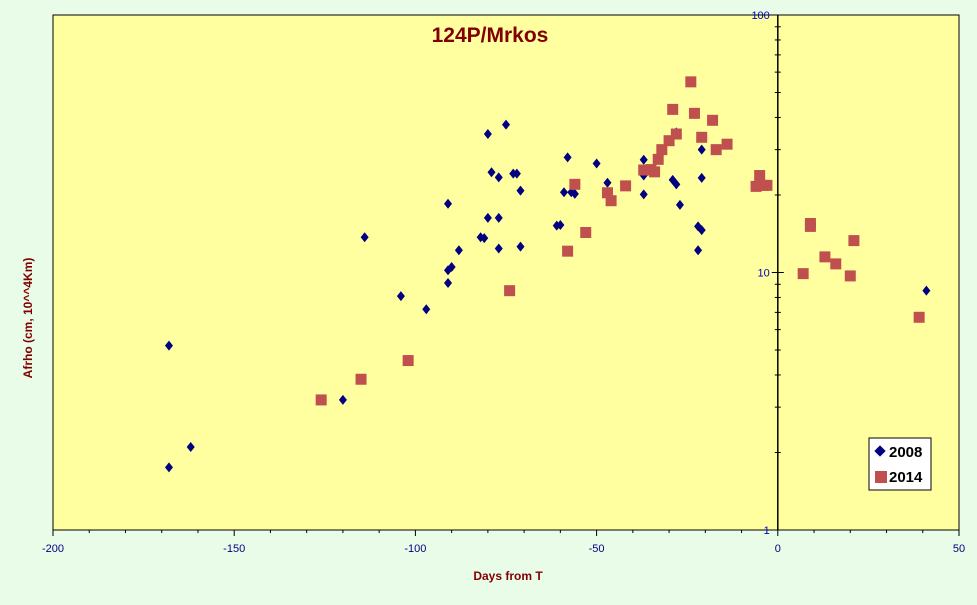  What do you see at coordinates (764, 274) in the screenshot?
I see `y-tick-label: 10` at bounding box center [764, 274].